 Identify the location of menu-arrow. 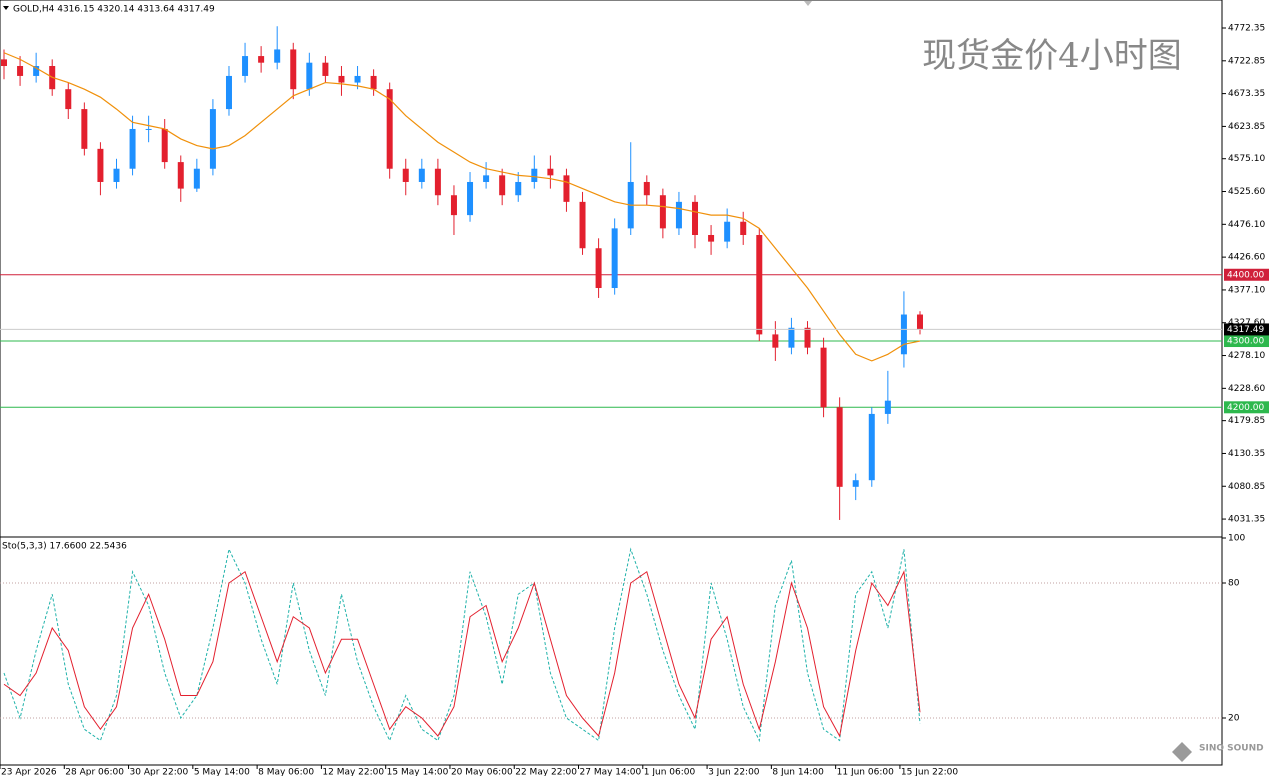
(6, 8).